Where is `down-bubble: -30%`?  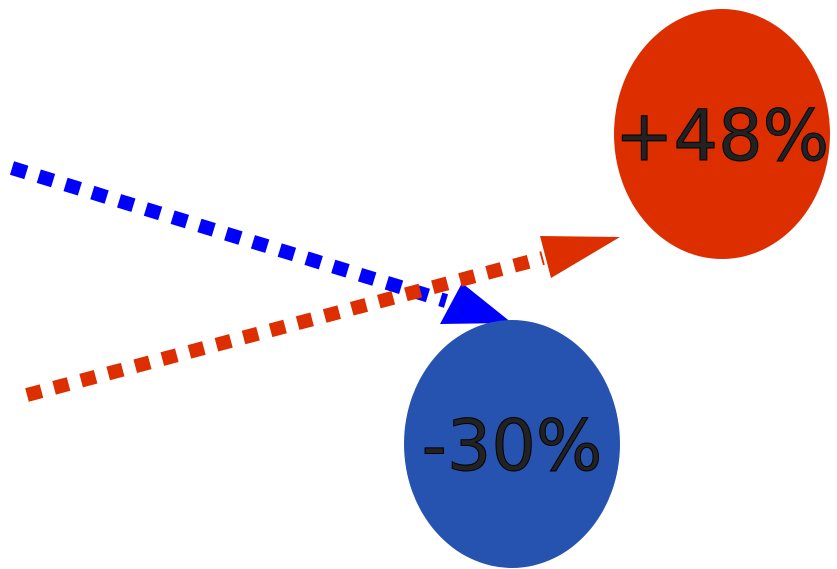
down-bubble: -30% is located at coordinates (512, 444).